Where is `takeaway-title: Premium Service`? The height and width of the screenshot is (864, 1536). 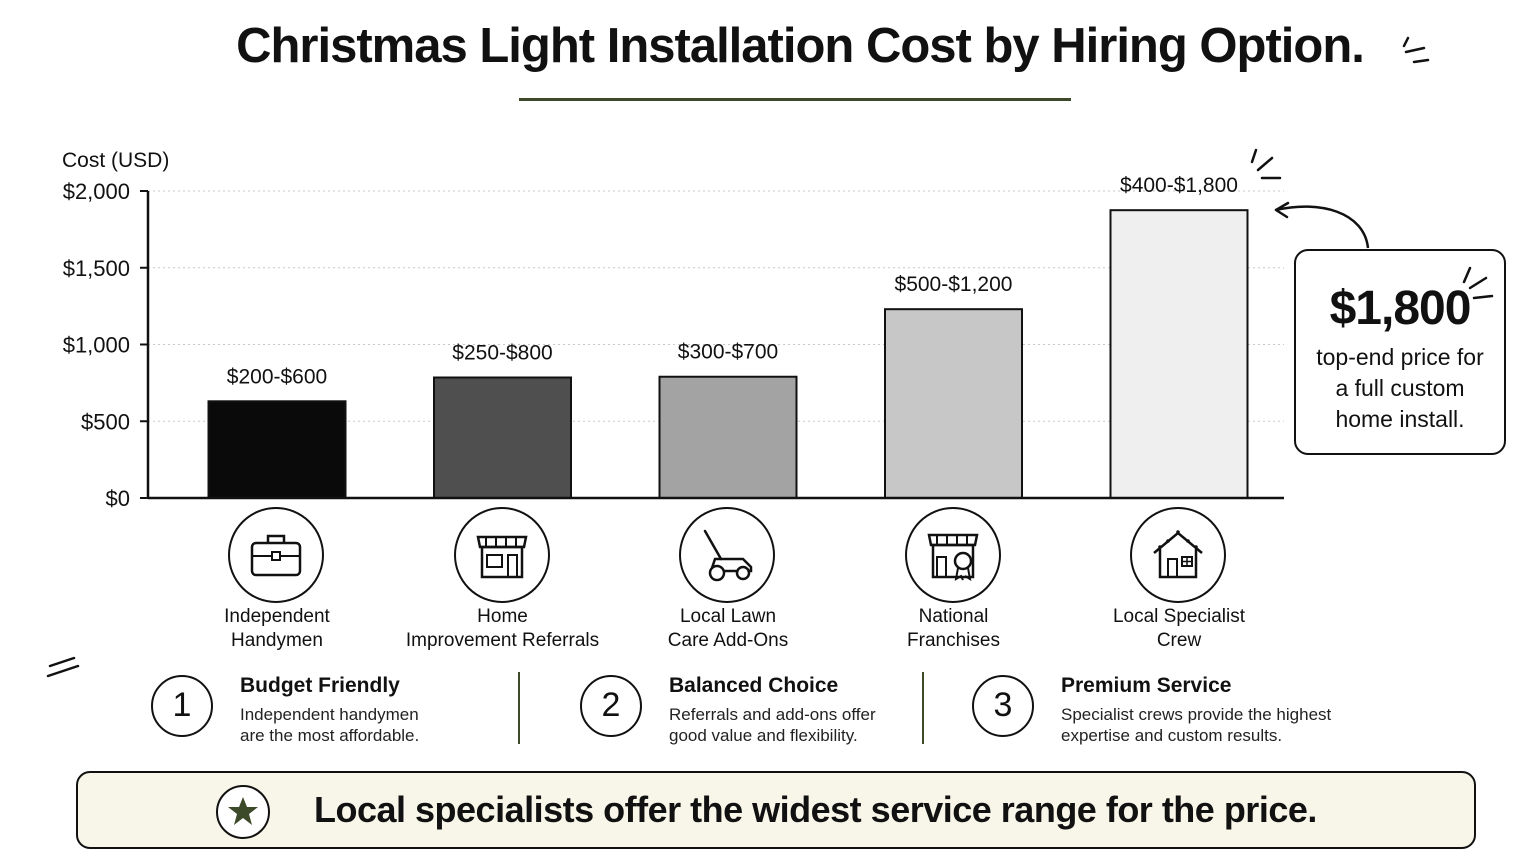 takeaway-title: Premium Service is located at coordinates (1146, 685).